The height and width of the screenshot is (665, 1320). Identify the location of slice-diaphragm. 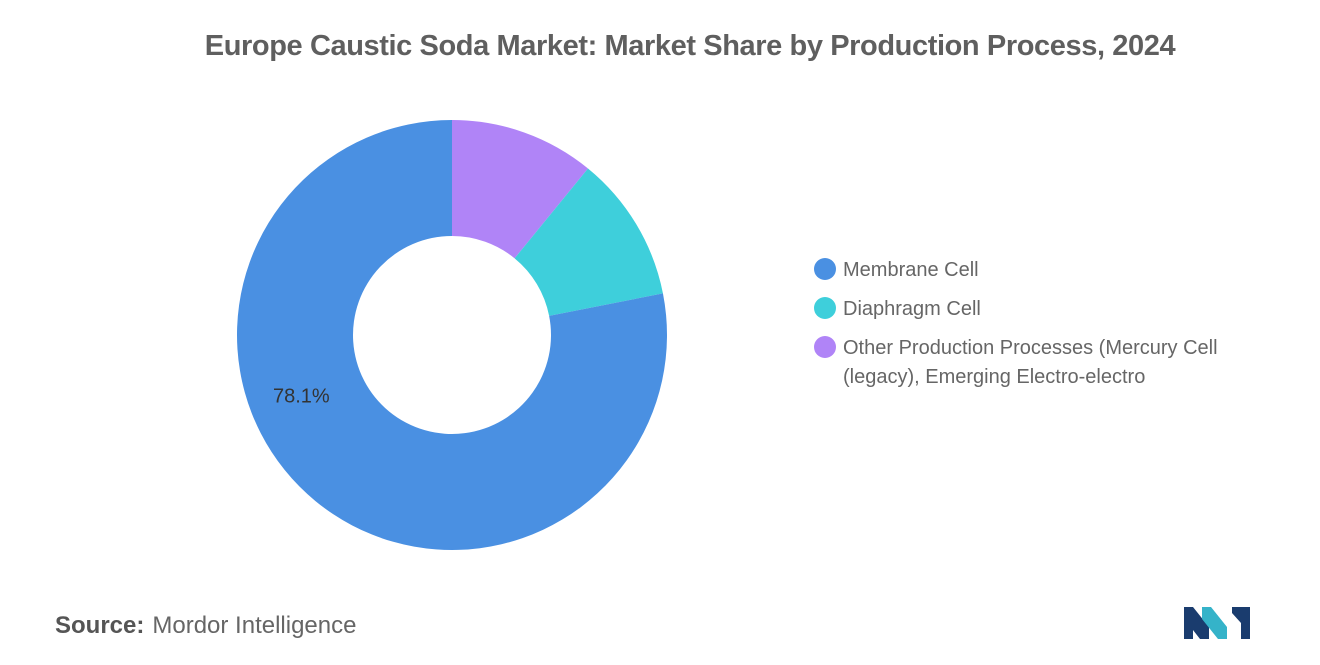
(588, 242).